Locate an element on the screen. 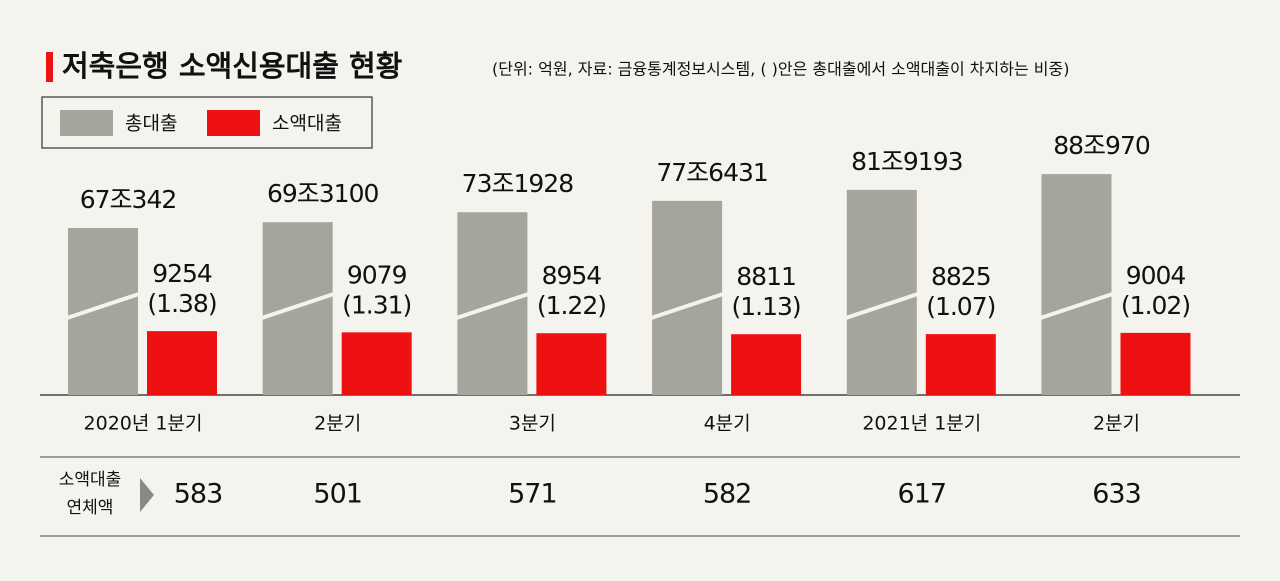 Image resolution: width=1280 pixels, height=581 pixels. table-value: 571 is located at coordinates (532, 494).